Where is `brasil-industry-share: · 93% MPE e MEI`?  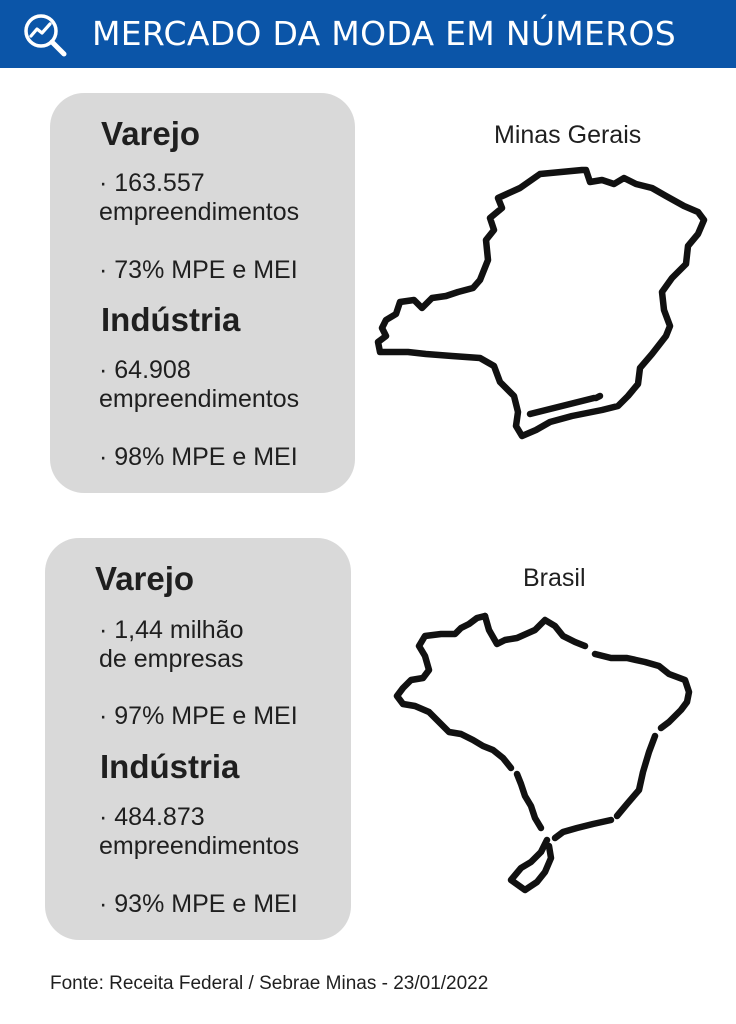 brasil-industry-share: · 93% MPE e MEI is located at coordinates (198, 904).